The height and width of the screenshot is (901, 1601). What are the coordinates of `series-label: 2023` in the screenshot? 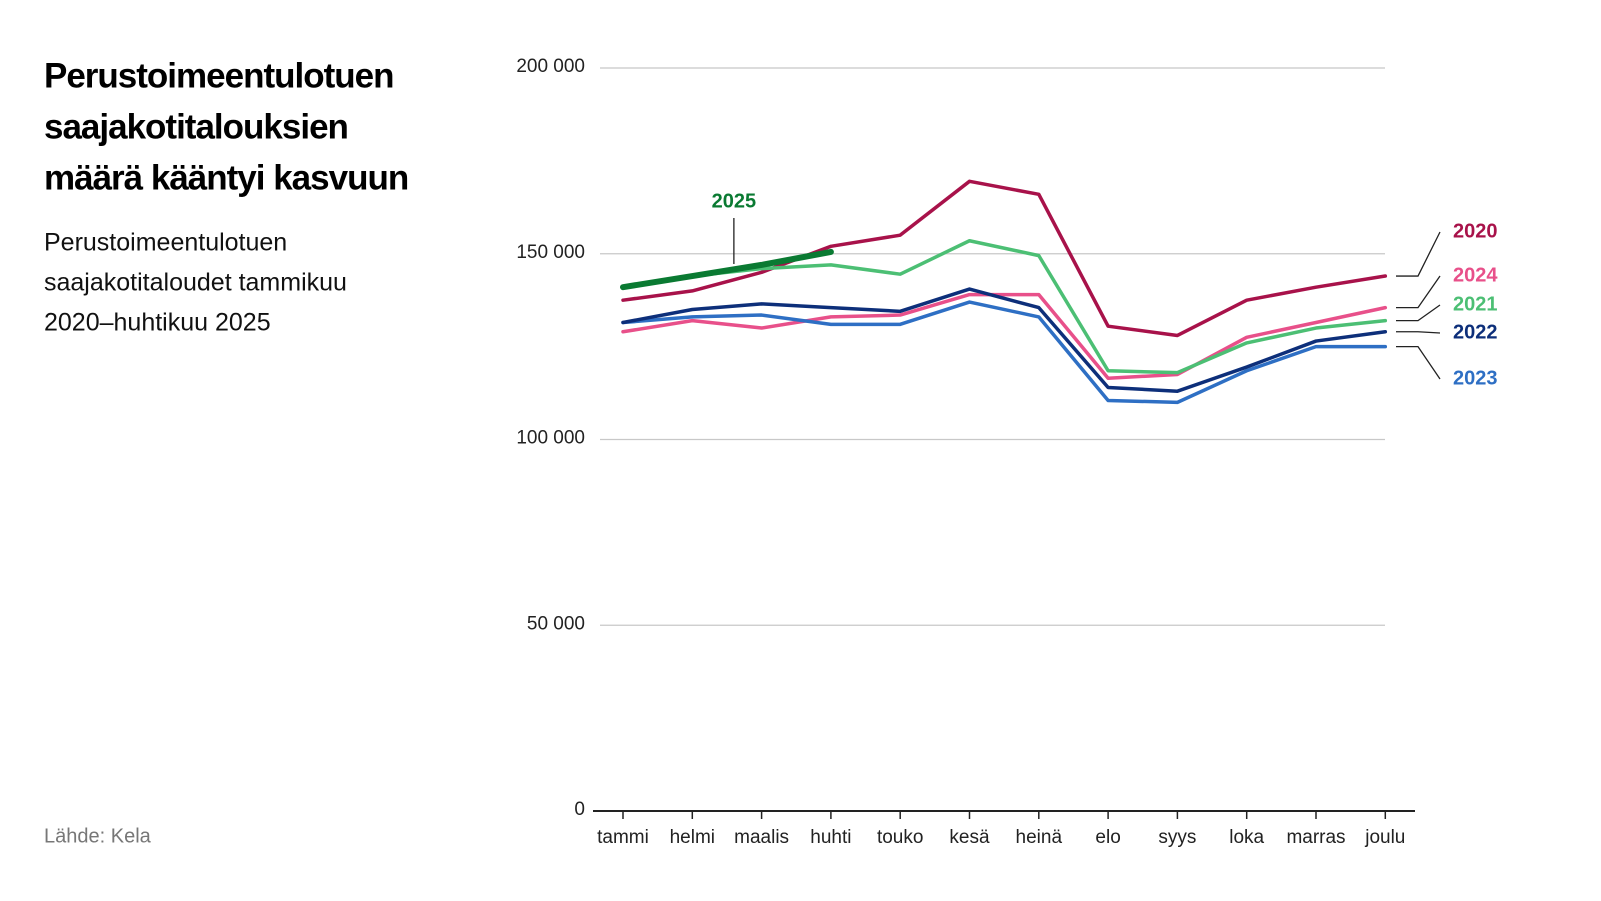 It's located at (1475, 378).